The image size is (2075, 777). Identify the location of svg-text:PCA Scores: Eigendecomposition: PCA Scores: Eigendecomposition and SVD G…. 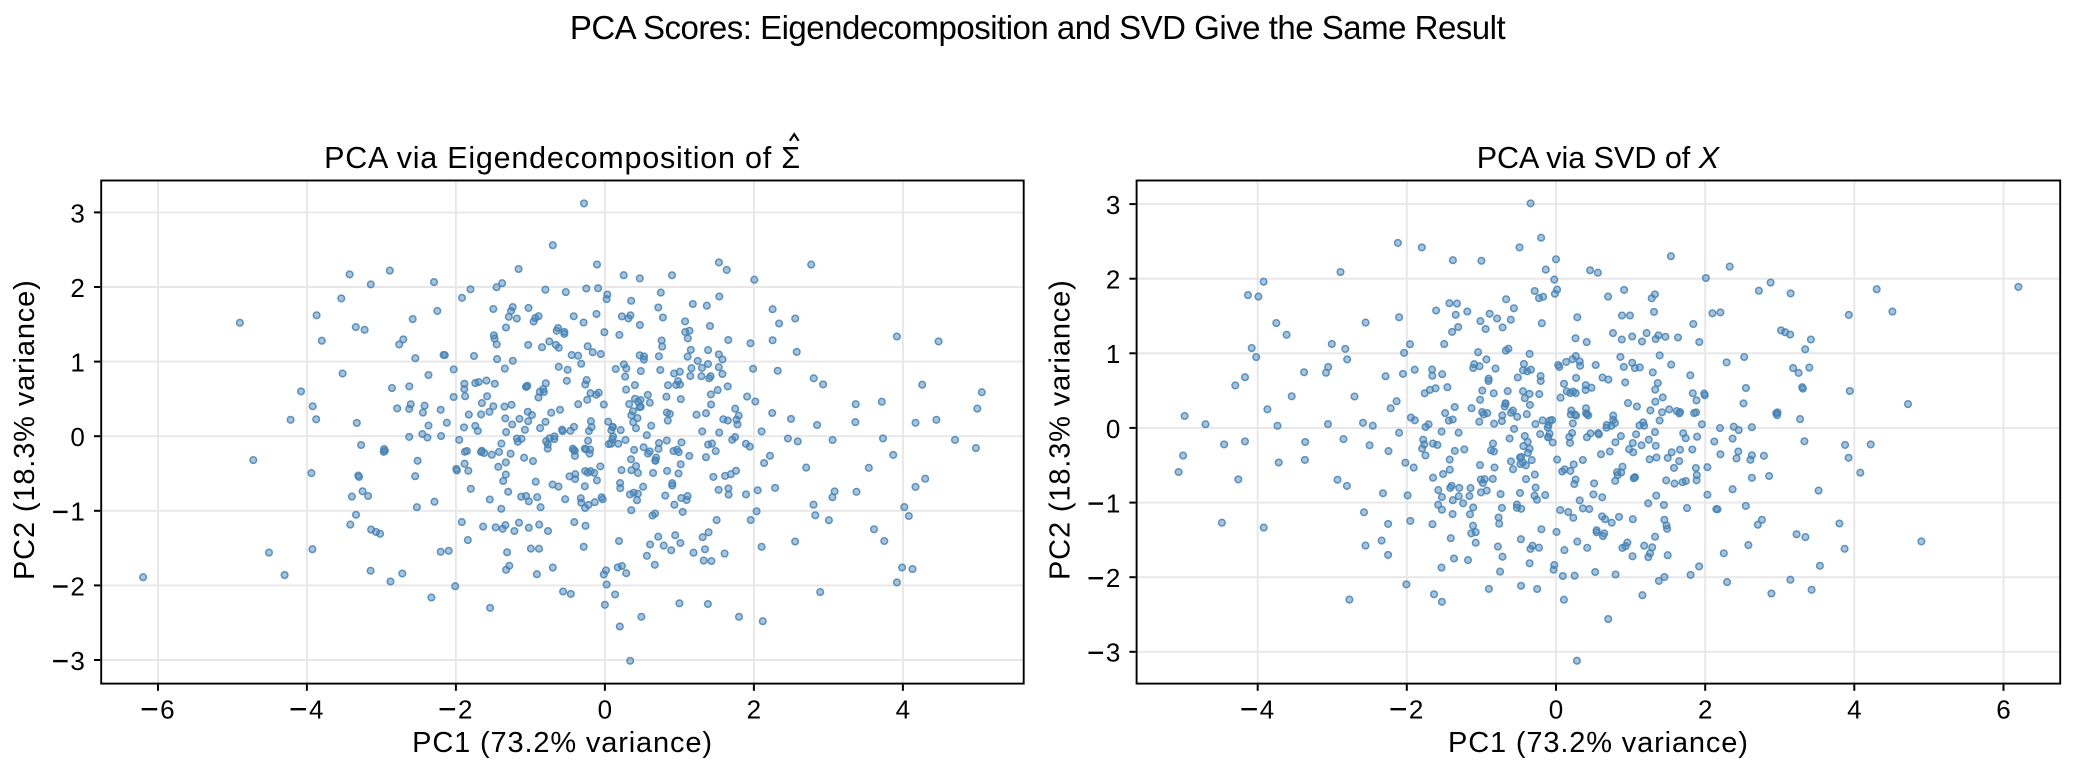
(1038, 27).